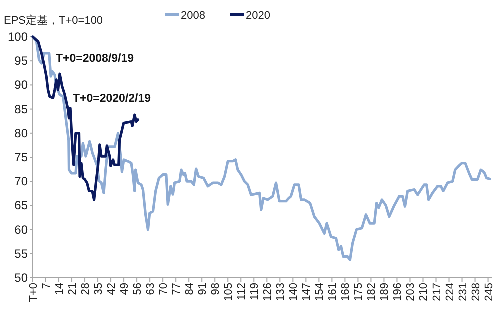  I want to click on x-tick-label: 14, so click(60, 289).